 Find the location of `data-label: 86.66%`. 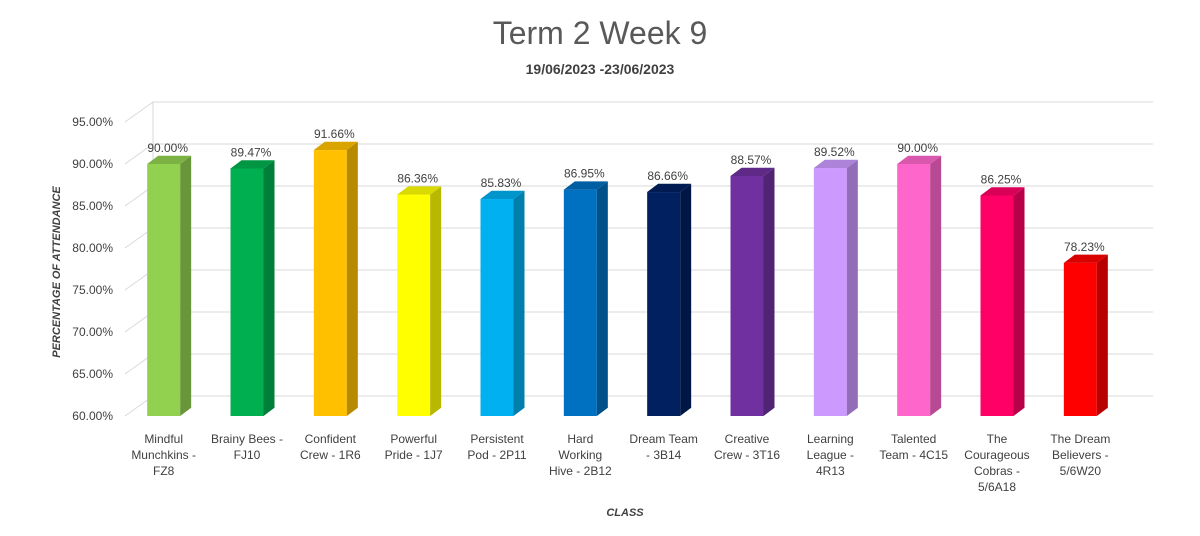

data-label: 86.66% is located at coordinates (667, 176).